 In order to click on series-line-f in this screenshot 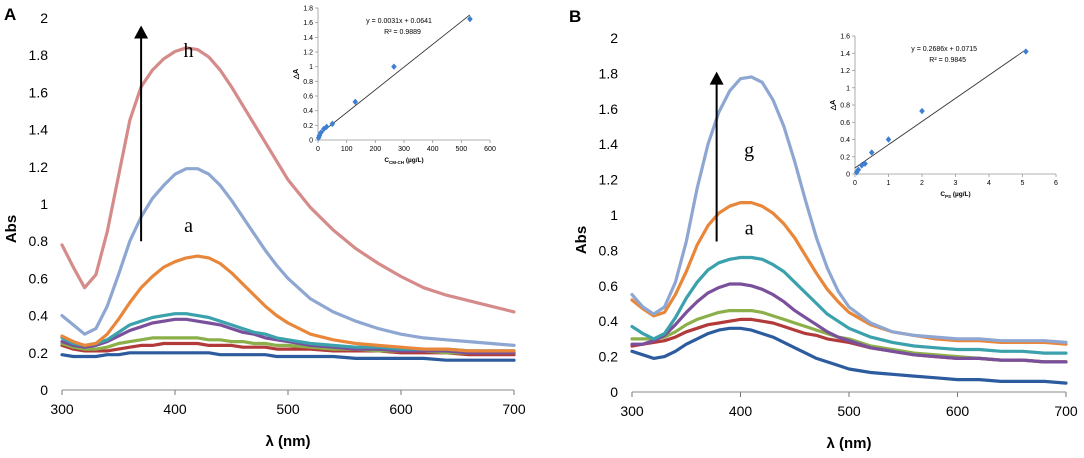, I will do `click(849, 273)`.